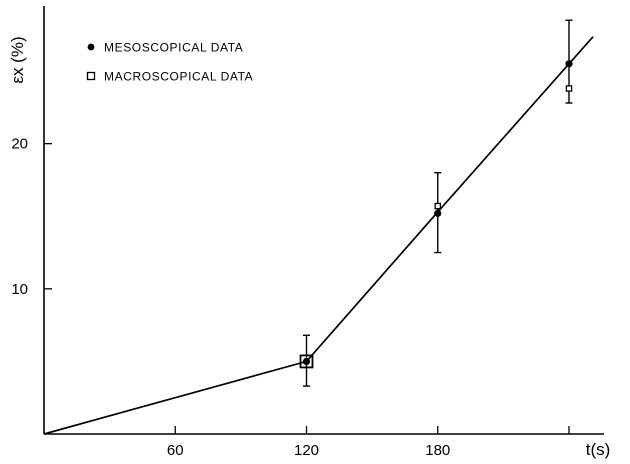 This screenshot has width=630, height=464. What do you see at coordinates (19, 144) in the screenshot?
I see `y-tick-label-20: 20` at bounding box center [19, 144].